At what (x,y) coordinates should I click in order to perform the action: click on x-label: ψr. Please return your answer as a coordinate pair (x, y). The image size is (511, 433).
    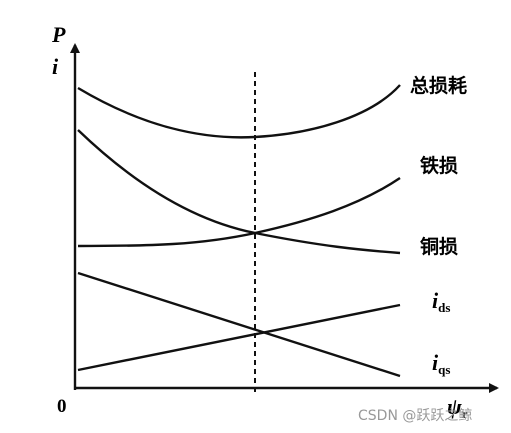
    Looking at the image, I should click on (457, 407).